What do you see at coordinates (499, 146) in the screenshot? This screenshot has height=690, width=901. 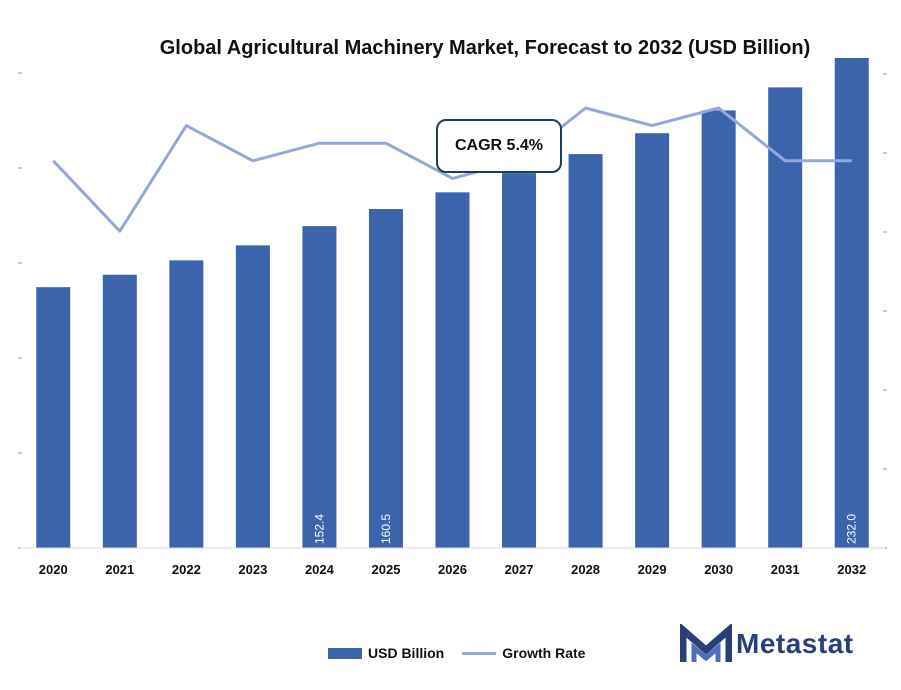 I see `cagr-annotation: CAGR 5.4%` at bounding box center [499, 146].